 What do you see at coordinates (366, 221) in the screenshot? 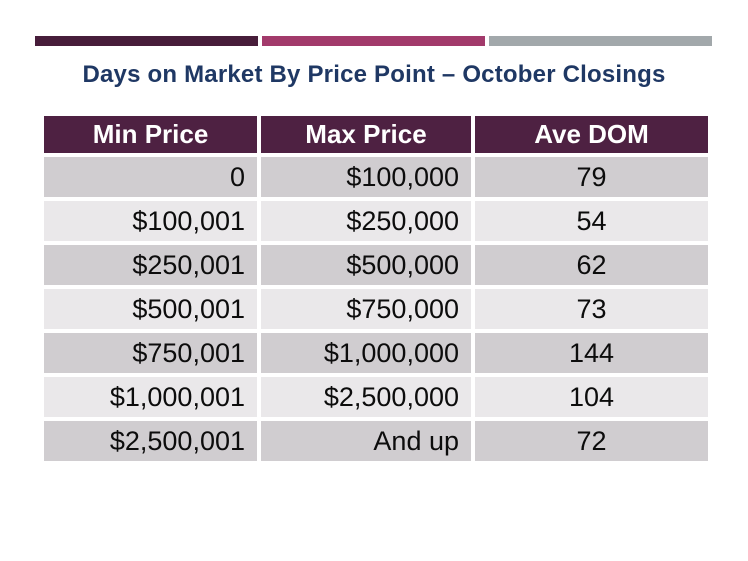
I see `max-price-cell: $250,000` at bounding box center [366, 221].